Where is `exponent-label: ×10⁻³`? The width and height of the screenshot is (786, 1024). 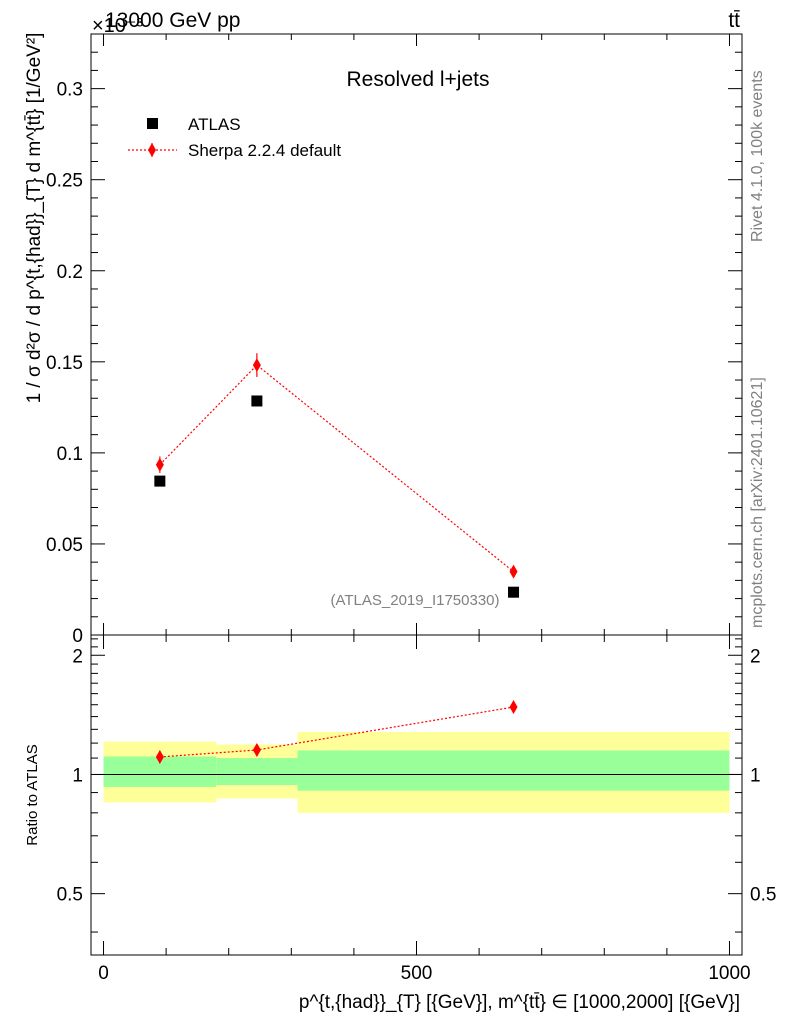 exponent-label: ×10⁻³ is located at coordinates (117, 26).